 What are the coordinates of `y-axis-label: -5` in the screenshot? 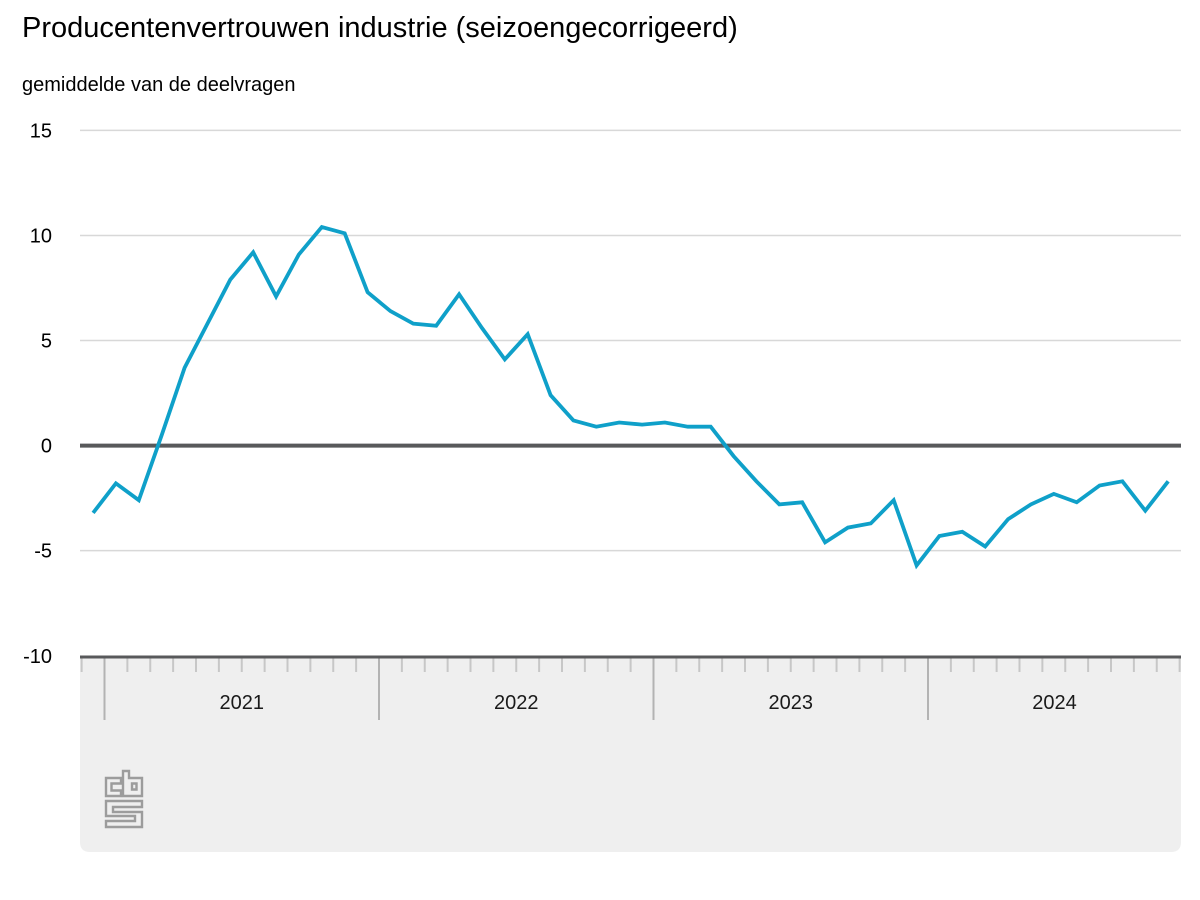 It's located at (43, 552).